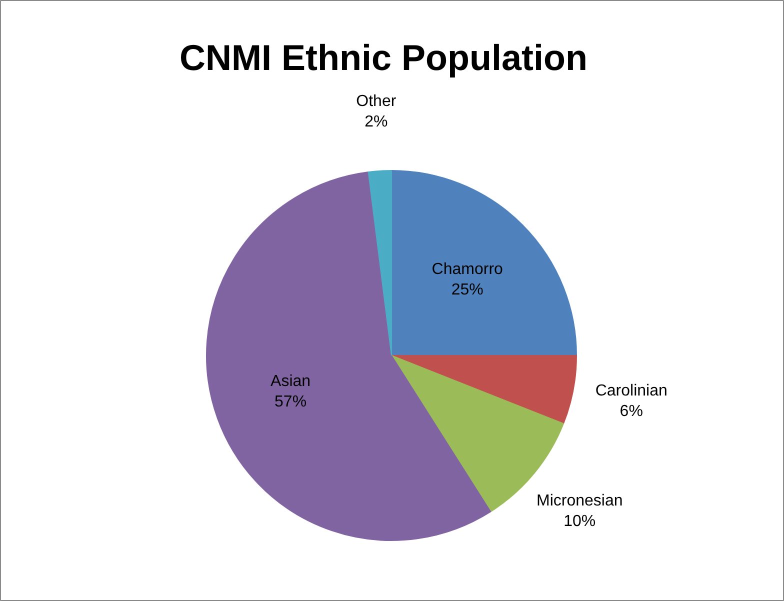  Describe the element at coordinates (384, 57) in the screenshot. I see `chart-title: CNMI Ethnic Population` at that location.